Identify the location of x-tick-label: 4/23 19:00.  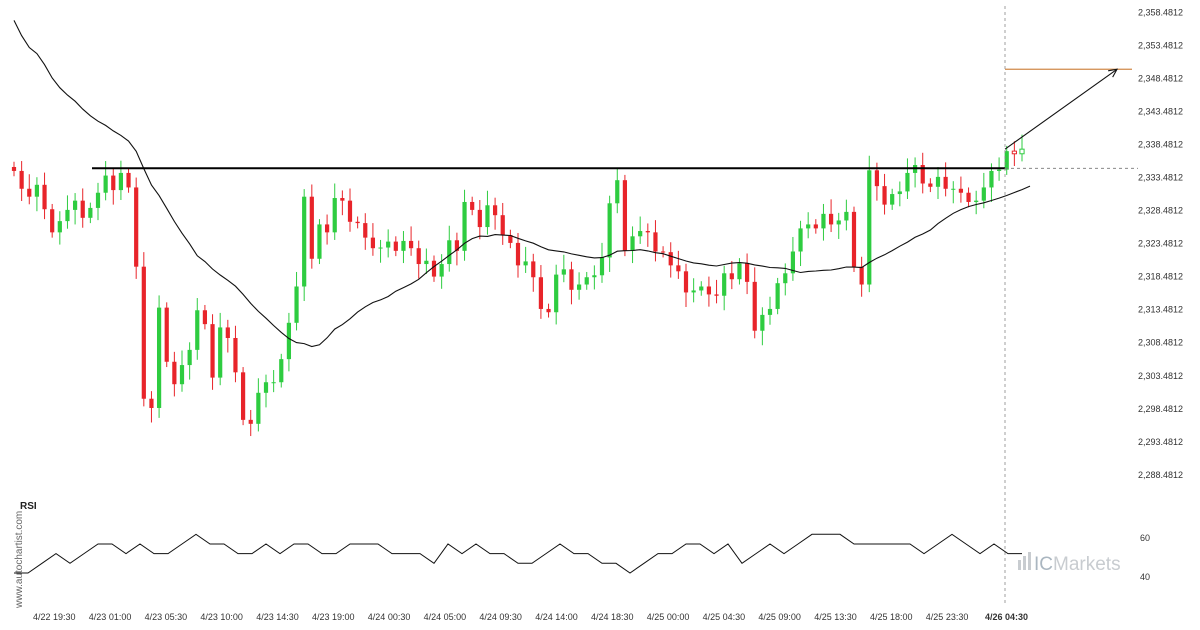
(333, 617).